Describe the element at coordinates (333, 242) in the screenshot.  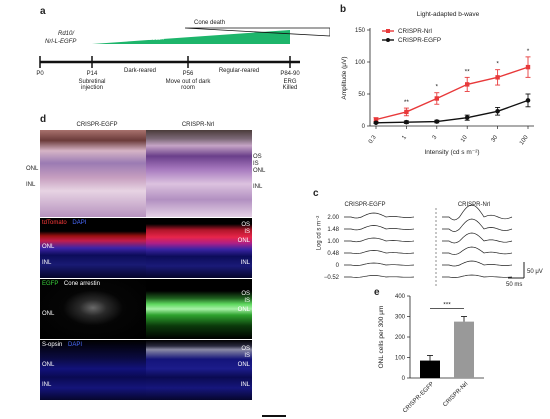
I see `erg-intensity-label: 1.00` at that location.